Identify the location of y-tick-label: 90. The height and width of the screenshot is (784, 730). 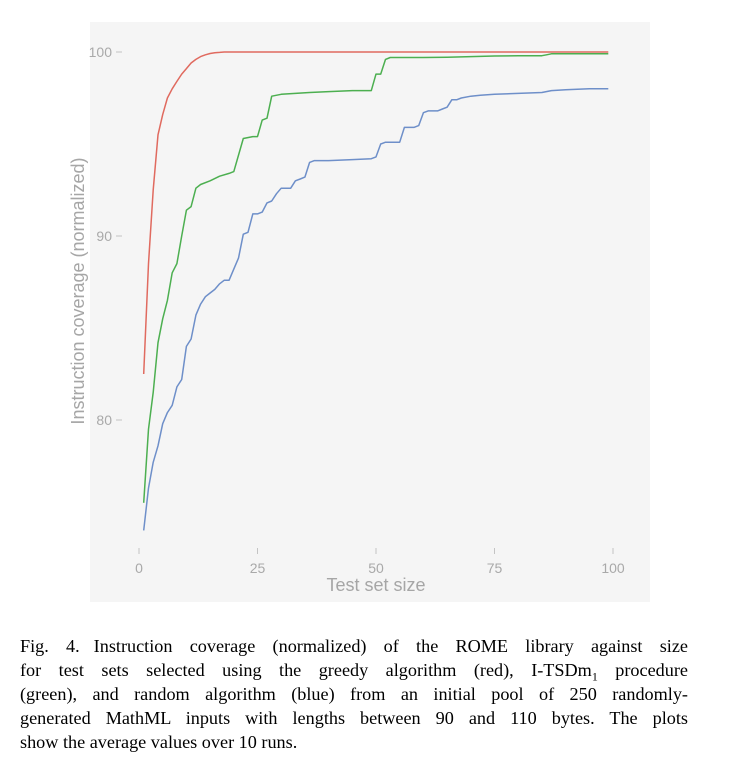
(104, 236).